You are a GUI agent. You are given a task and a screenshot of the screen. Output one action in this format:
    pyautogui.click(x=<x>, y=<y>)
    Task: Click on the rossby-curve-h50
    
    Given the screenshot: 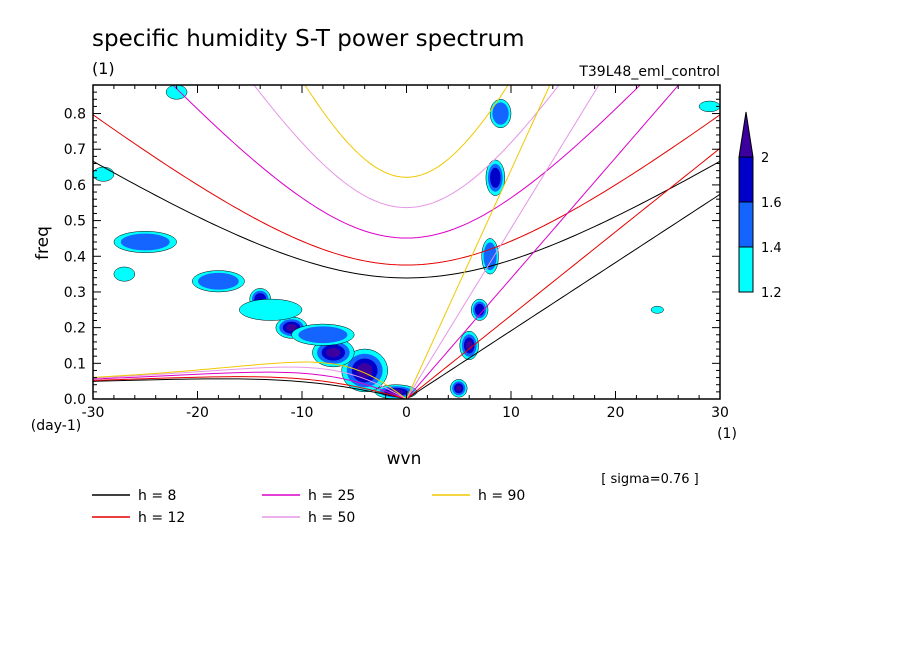 What is the action you would take?
    pyautogui.click(x=250, y=382)
    